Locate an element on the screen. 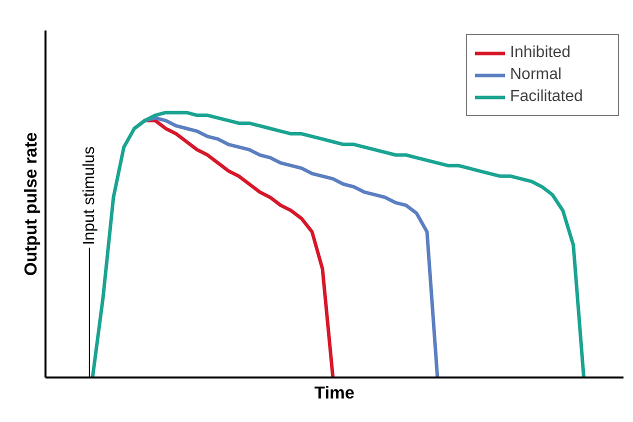 The height and width of the screenshot is (422, 633). annotation: Input stimulus is located at coordinates (89, 196).